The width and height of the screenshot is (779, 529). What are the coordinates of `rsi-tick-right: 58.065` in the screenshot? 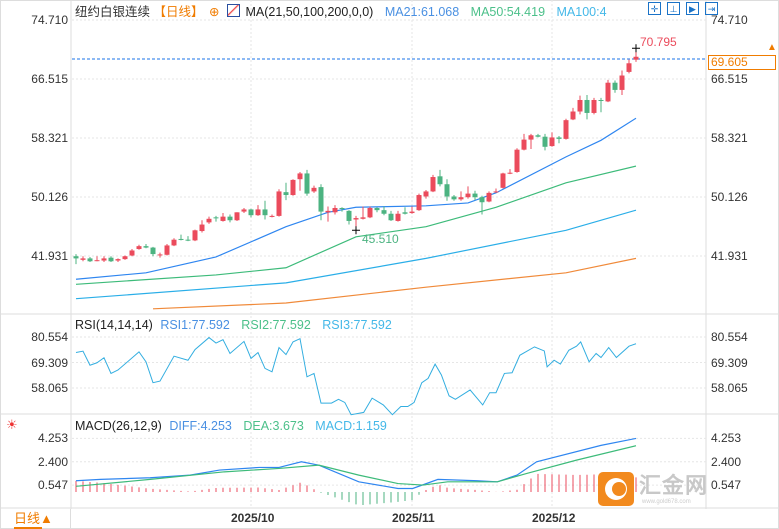 It's located at (729, 388).